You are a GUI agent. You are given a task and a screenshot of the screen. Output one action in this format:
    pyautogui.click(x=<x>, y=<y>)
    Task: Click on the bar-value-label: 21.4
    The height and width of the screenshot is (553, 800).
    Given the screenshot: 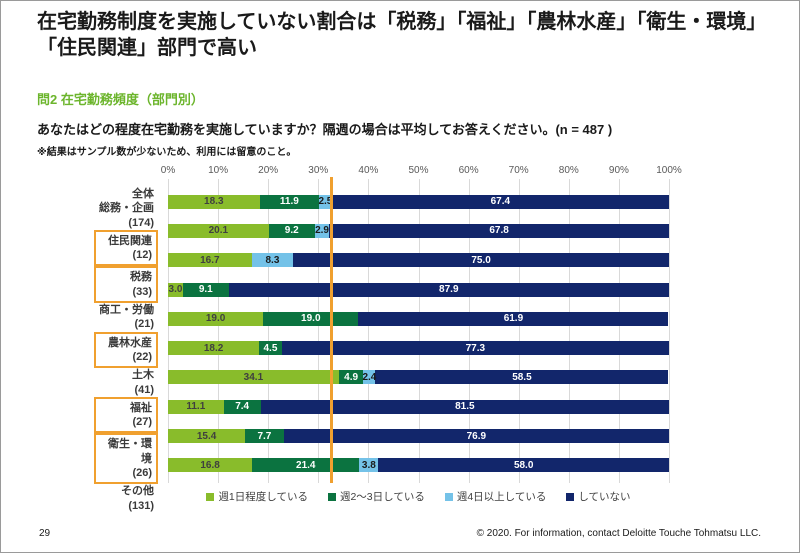 What is the action you would take?
    pyautogui.click(x=306, y=465)
    